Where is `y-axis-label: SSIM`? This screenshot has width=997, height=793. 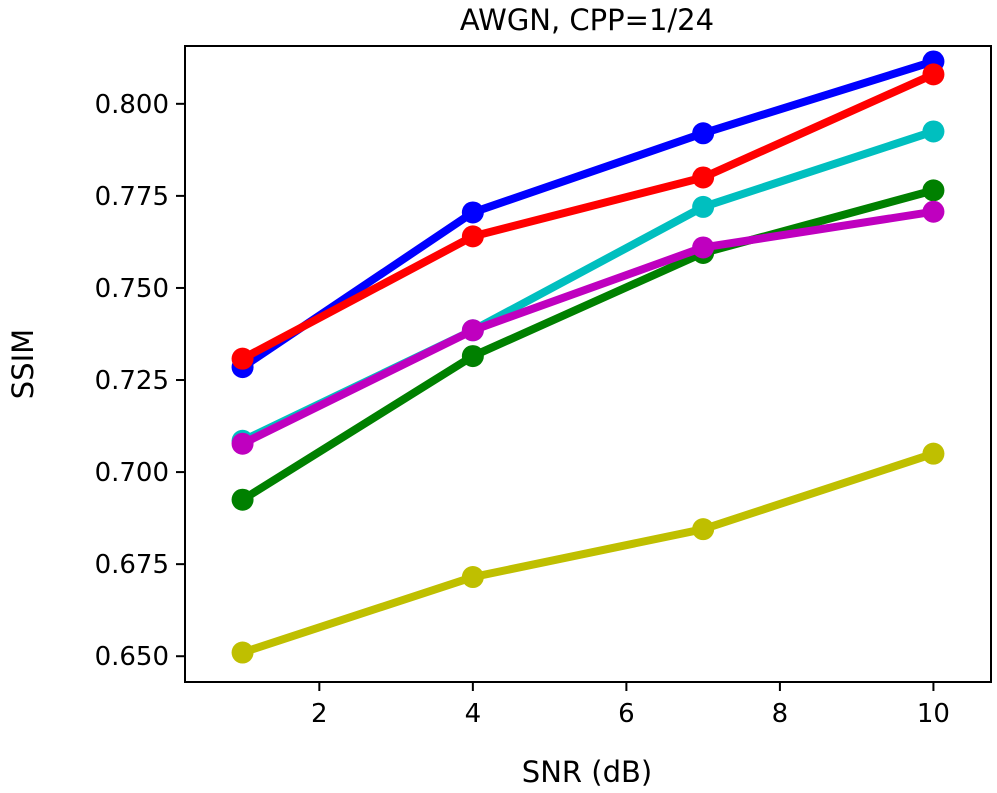
y-axis-label: SSIM is located at coordinates (23, 364).